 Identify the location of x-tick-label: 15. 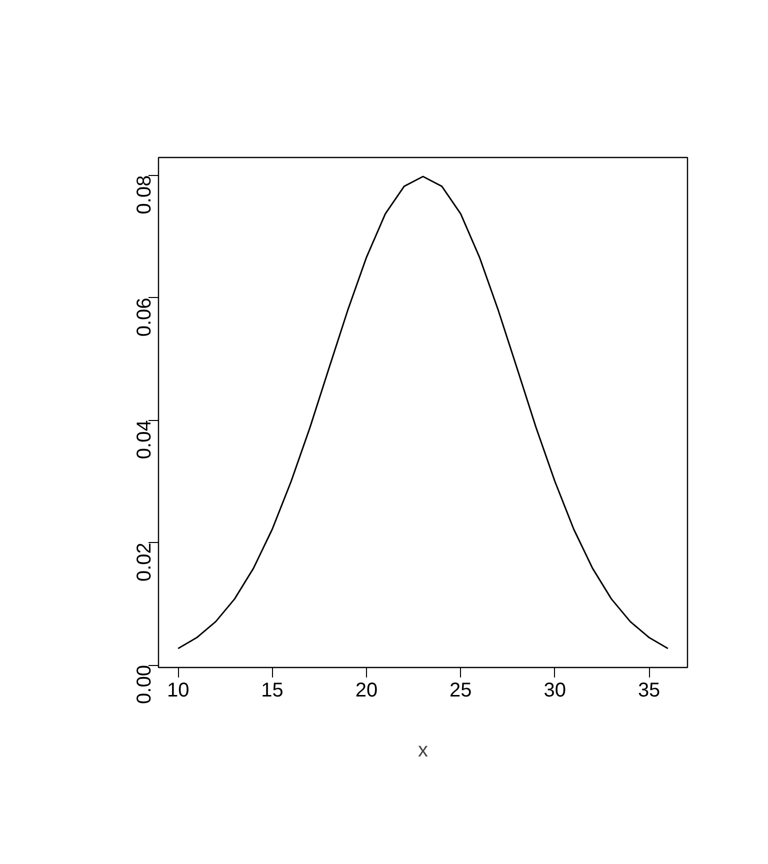
(272, 691).